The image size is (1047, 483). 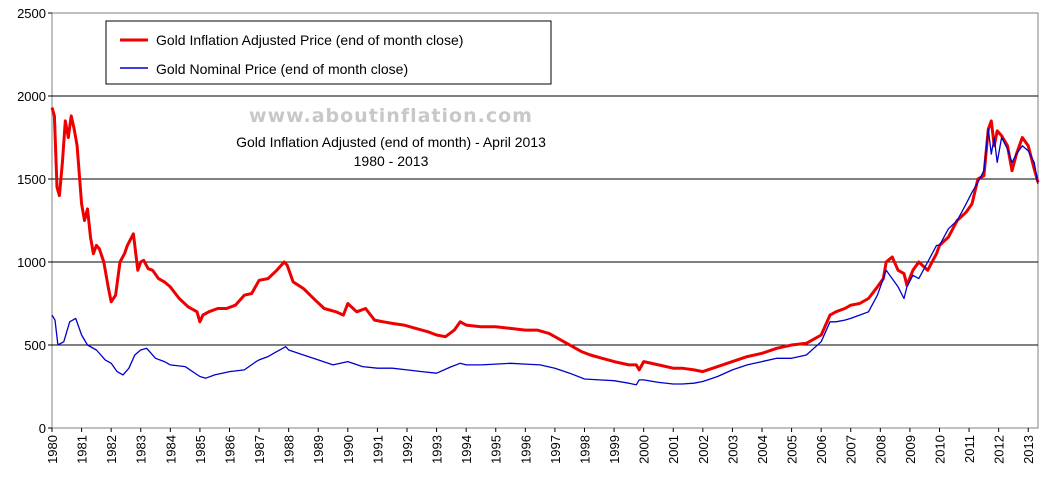 What do you see at coordinates (584, 449) in the screenshot?
I see `x-tick-label: 1998` at bounding box center [584, 449].